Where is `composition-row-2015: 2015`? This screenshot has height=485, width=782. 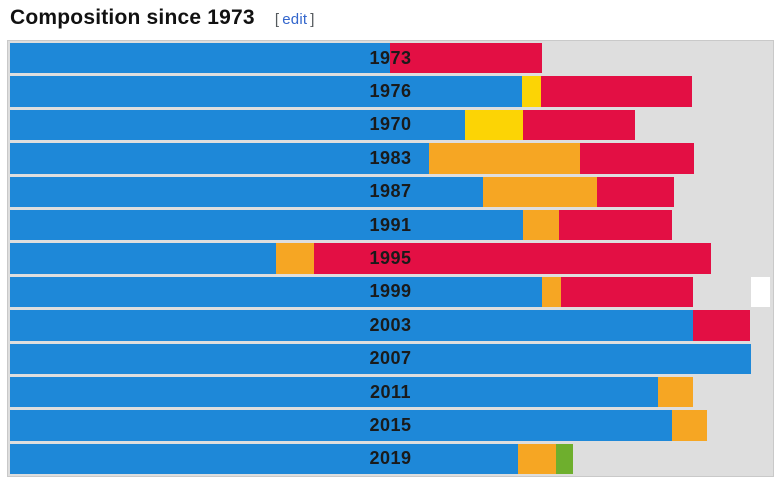
composition-row-2015: 2015 is located at coordinates (390, 425).